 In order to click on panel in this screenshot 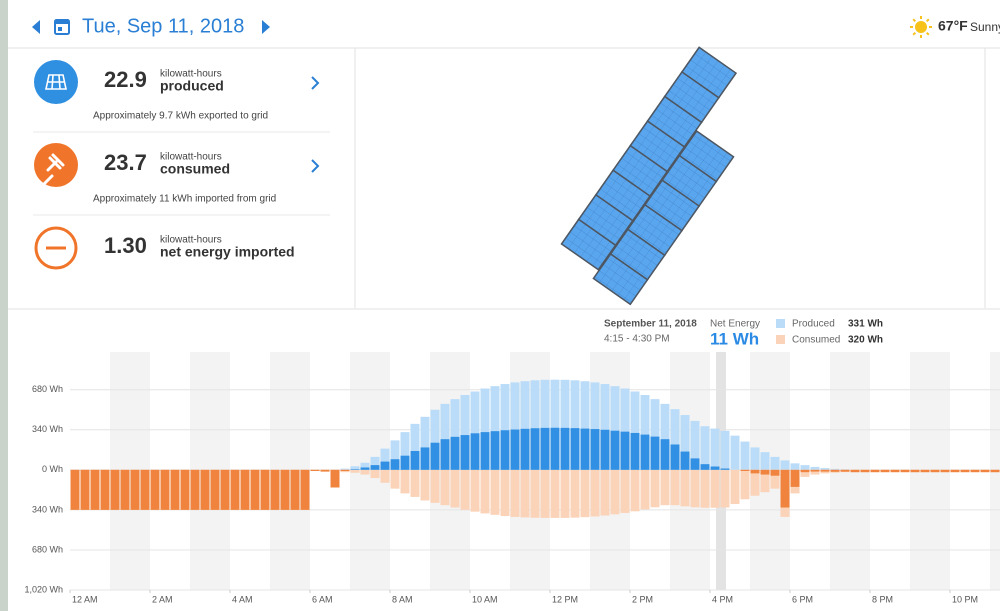, I will do `click(706, 156)`.